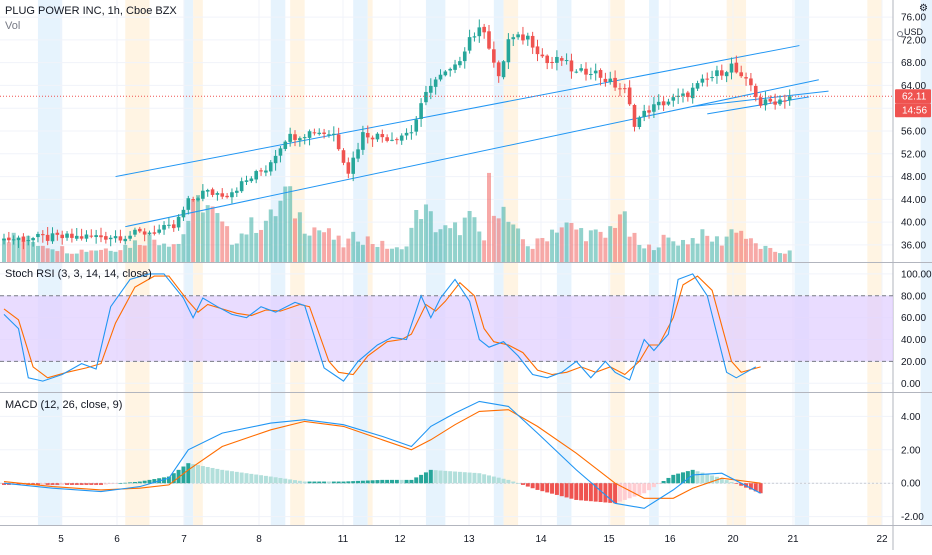  What do you see at coordinates (912, 467) in the screenshot?
I see `macd-axis: -2.00 0.00 2.00 4.00` at bounding box center [912, 467].